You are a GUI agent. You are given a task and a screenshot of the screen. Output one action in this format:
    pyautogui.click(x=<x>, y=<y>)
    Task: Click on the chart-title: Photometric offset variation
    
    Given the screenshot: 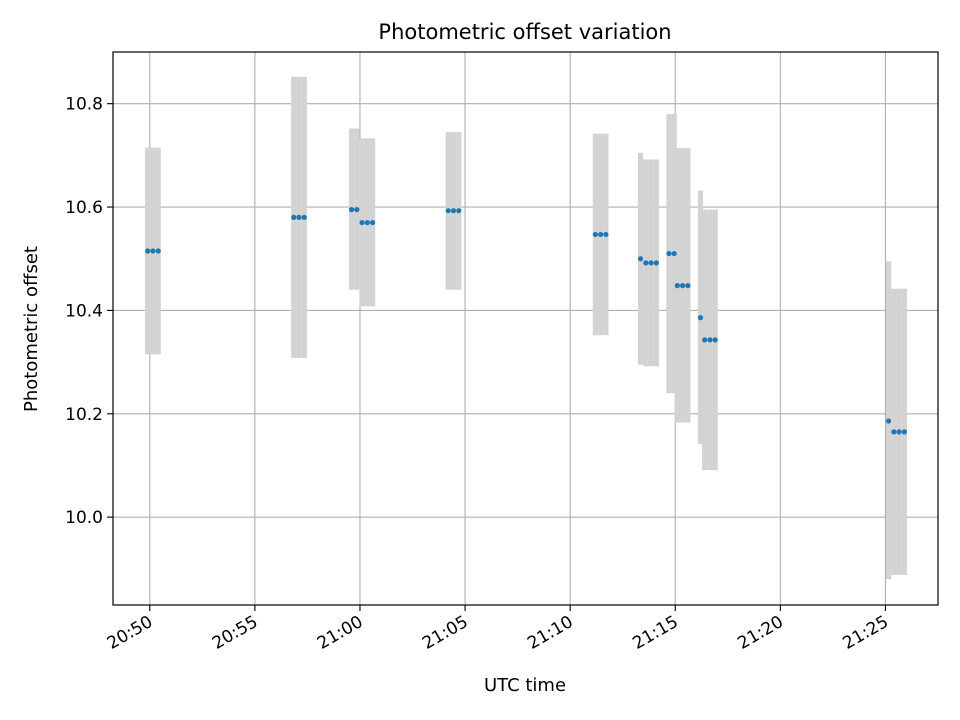 What is the action you would take?
    pyautogui.click(x=524, y=32)
    